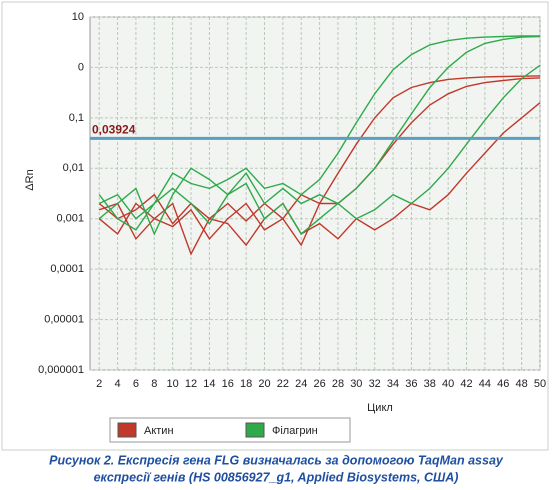  I want to click on x-tick-label: 24, so click(301, 384).